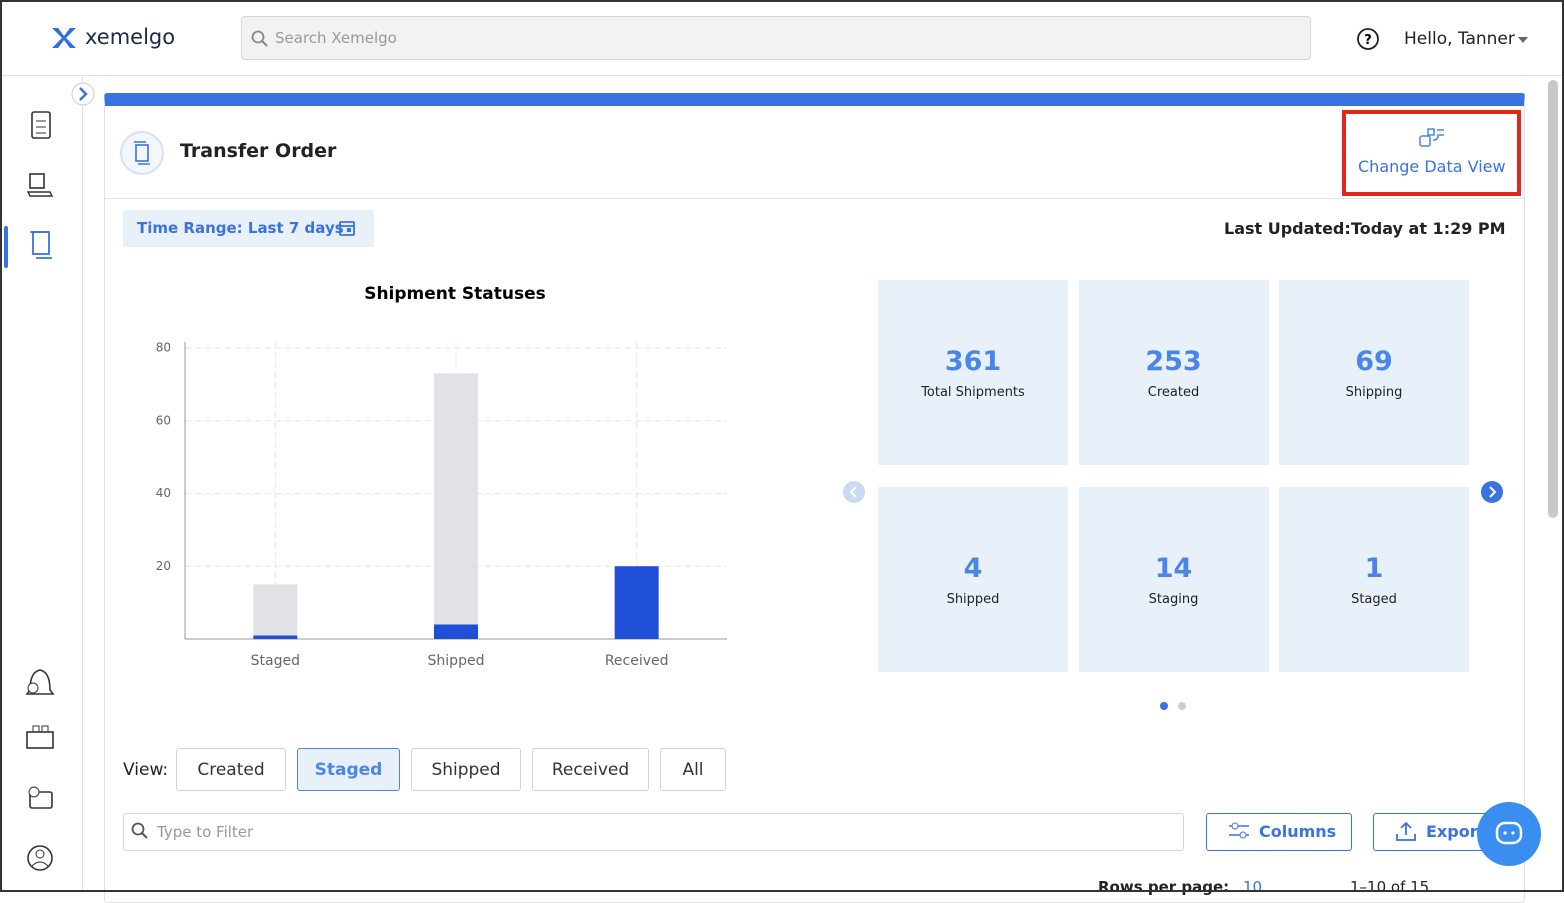 This screenshot has width=1564, height=903. What do you see at coordinates (1374, 361) in the screenshot?
I see `stat-value: 69` at bounding box center [1374, 361].